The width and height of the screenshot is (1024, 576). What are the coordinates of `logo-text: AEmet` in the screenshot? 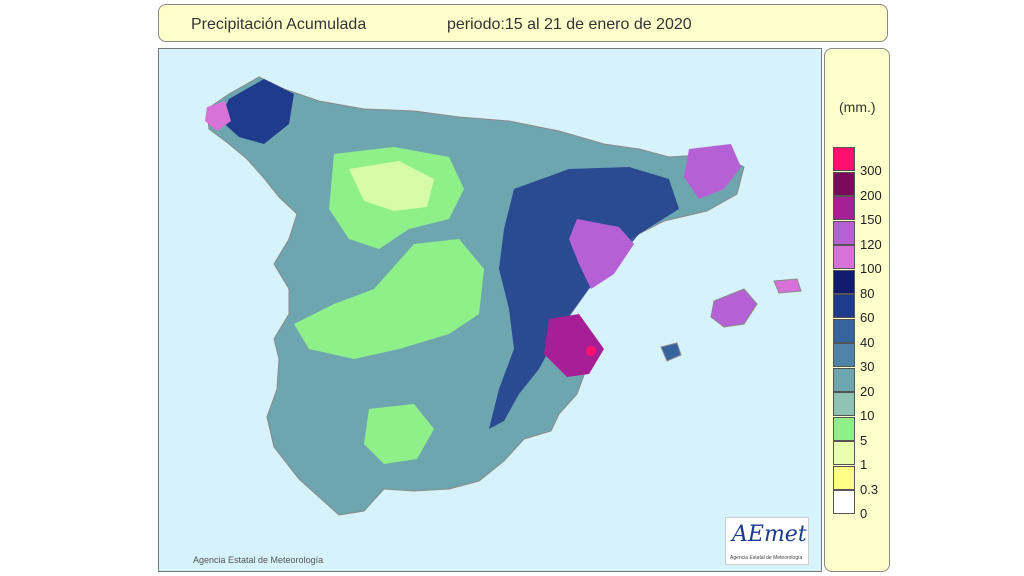 It's located at (769, 534).